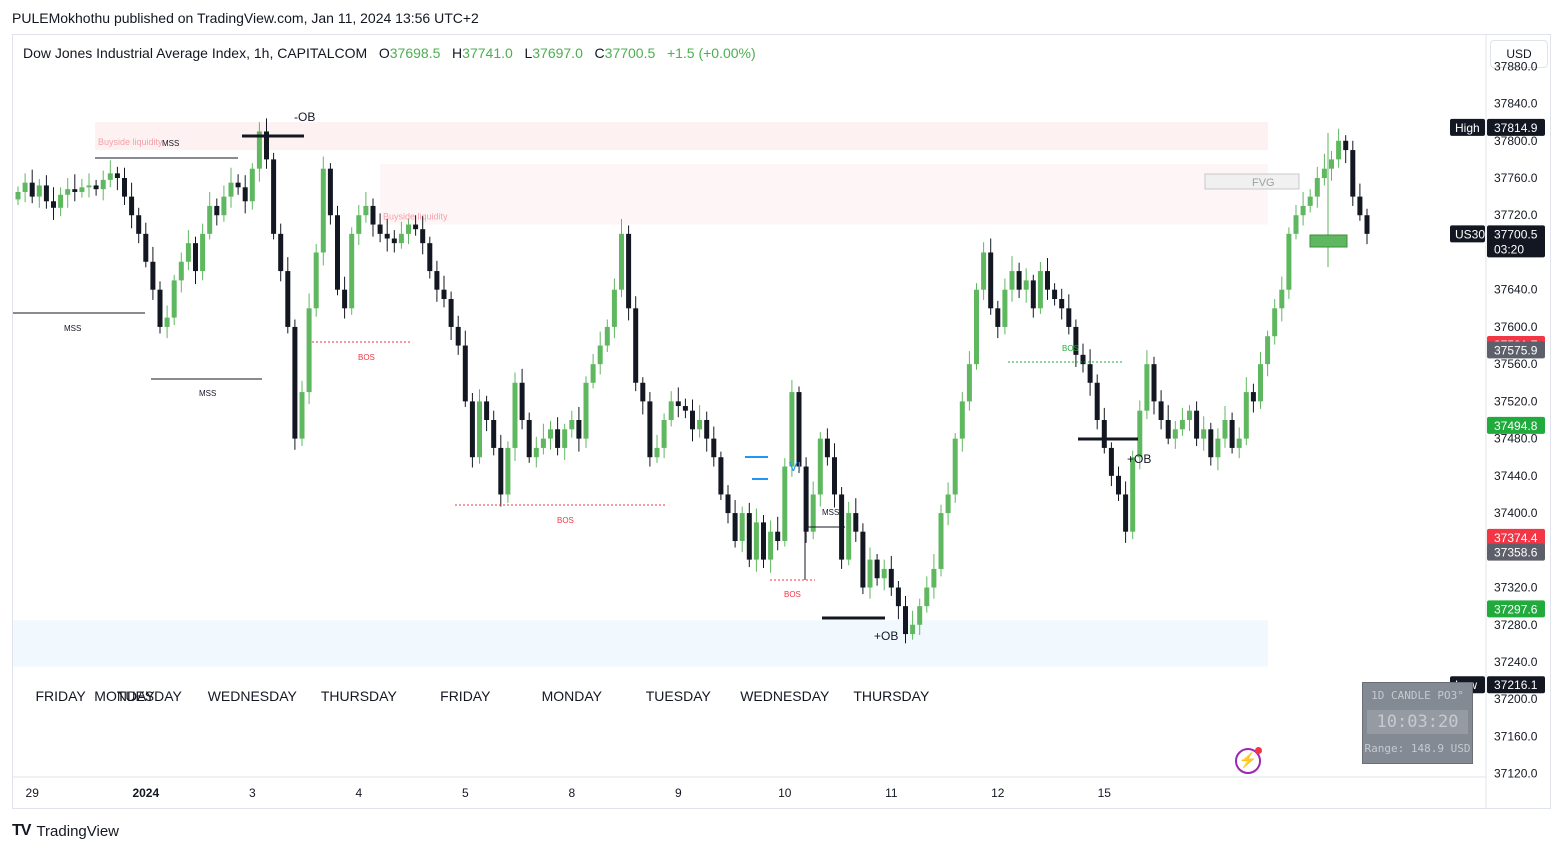 The height and width of the screenshot is (854, 1564). Describe the element at coordinates (465, 793) in the screenshot. I see `x-tick-label: 5` at that location.